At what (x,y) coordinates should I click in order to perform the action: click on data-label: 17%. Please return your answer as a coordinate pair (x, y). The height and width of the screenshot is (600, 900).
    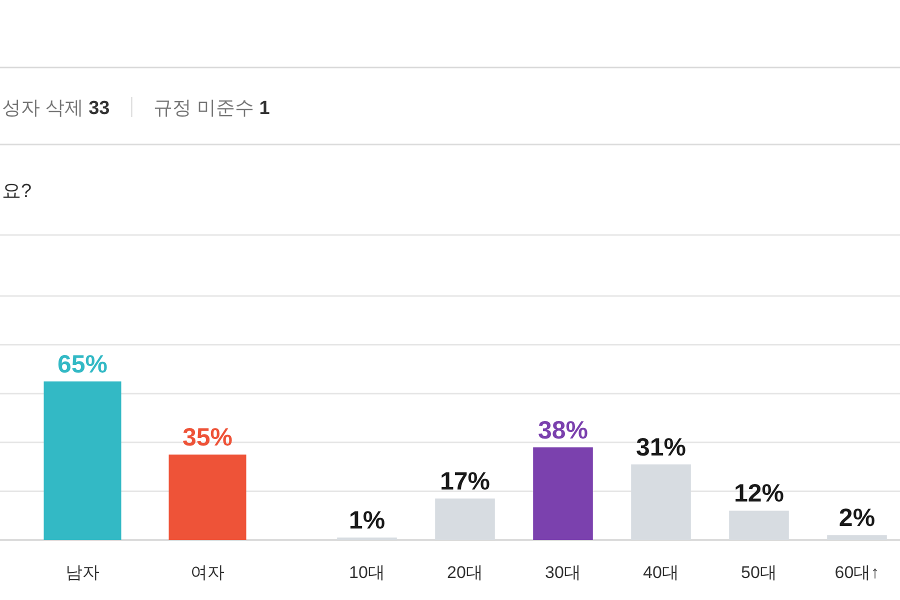
    Looking at the image, I should click on (465, 482).